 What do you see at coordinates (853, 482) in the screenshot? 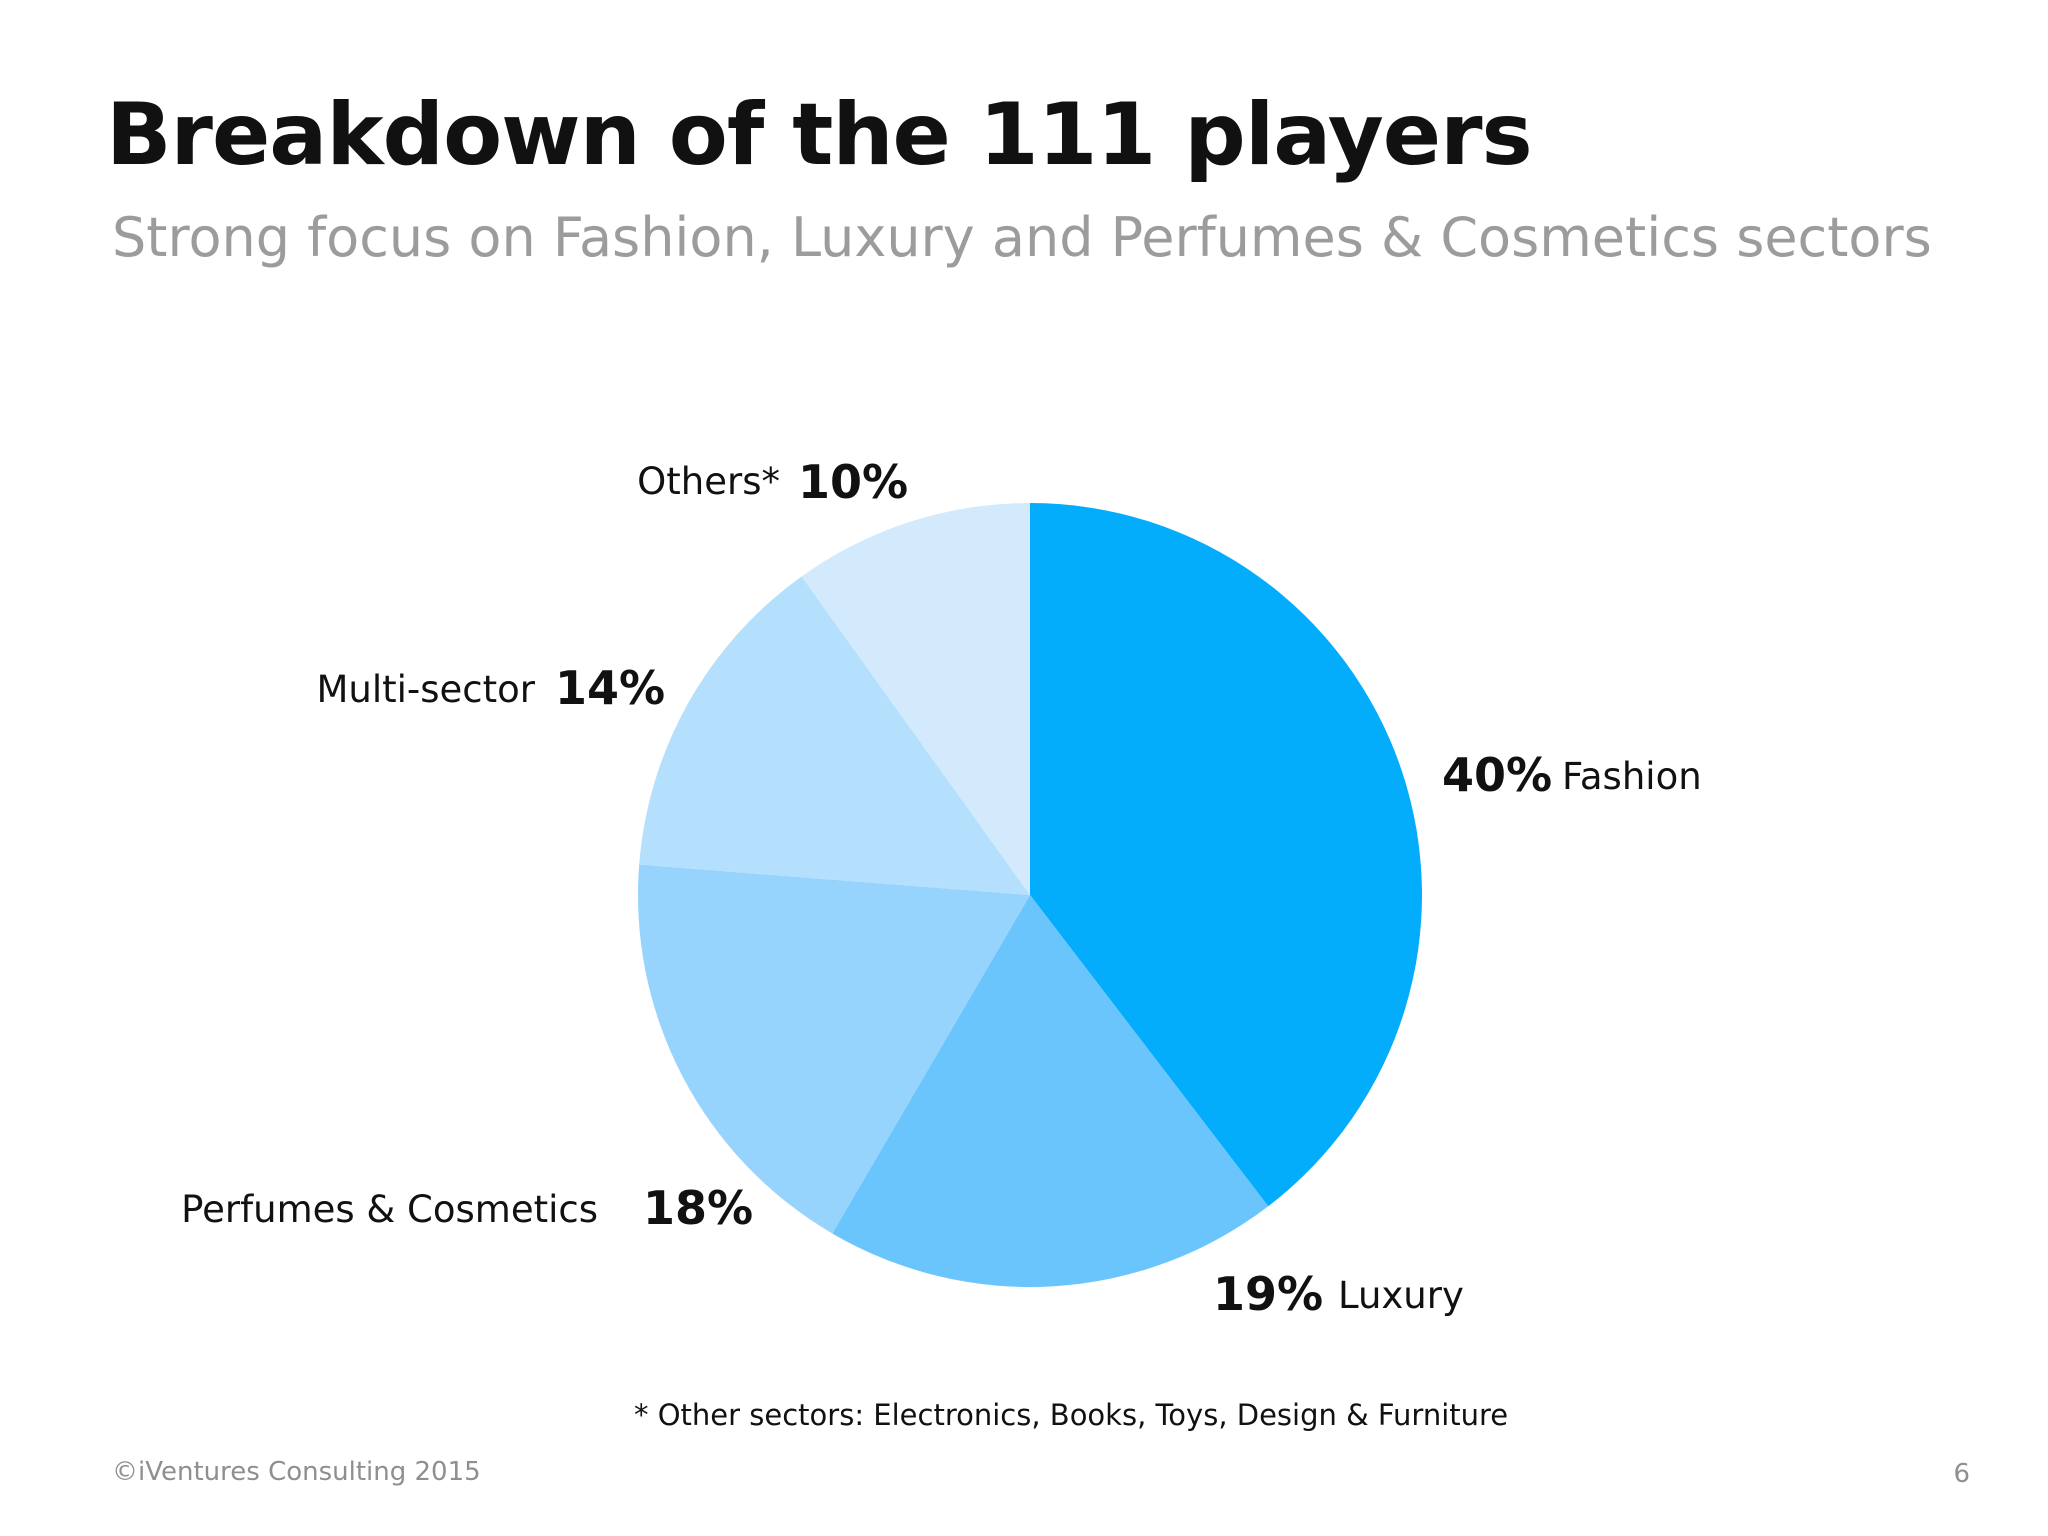
I see `slice-value-label: 10%` at bounding box center [853, 482].